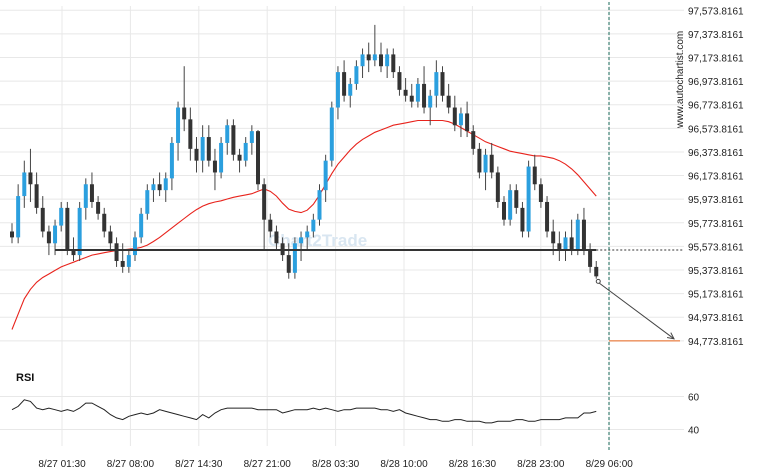 The width and height of the screenshot is (760, 475). Describe the element at coordinates (716, 58) in the screenshot. I see `y-tick-label: 97,173.8161` at that location.